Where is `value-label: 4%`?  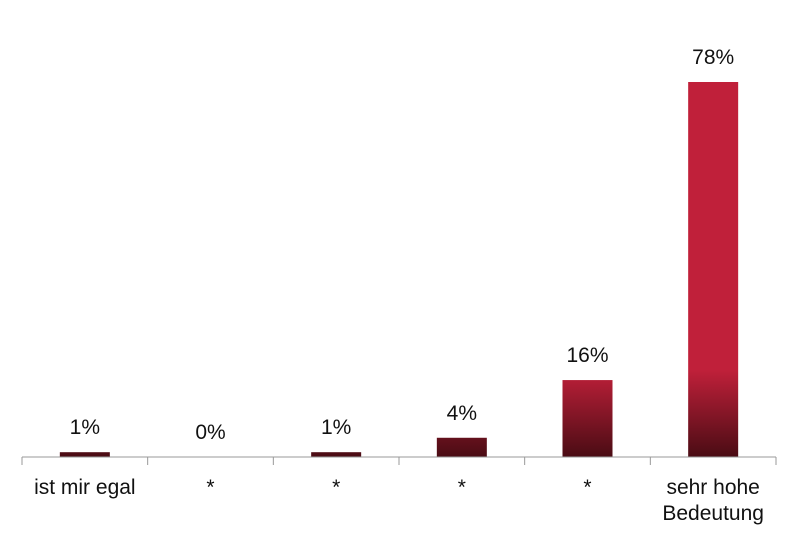 value-label: 4% is located at coordinates (462, 413).